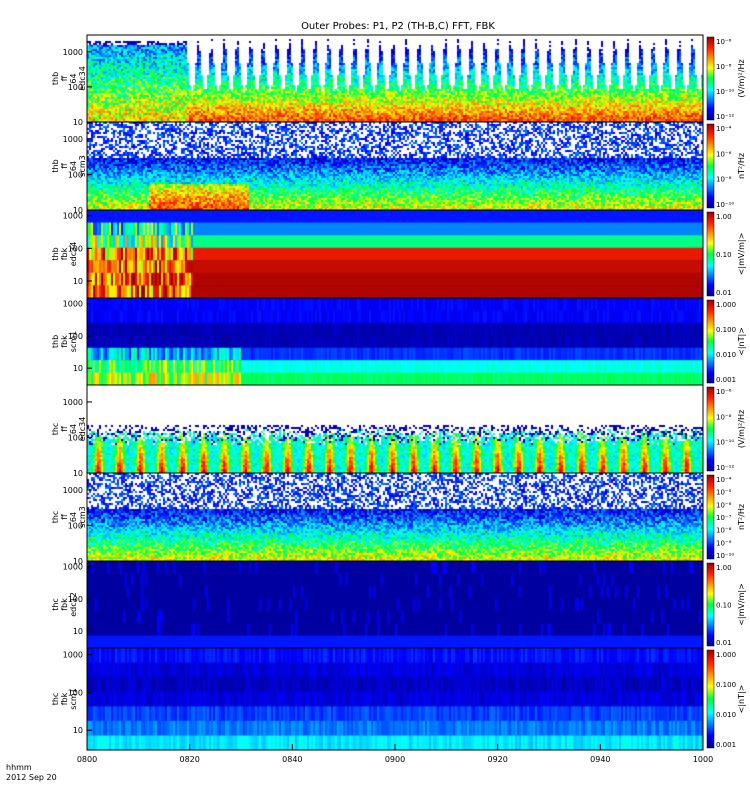 Image resolution: width=750 pixels, height=800 pixels. I want to click on panel-label: thbff64scm3, so click(69, 165).